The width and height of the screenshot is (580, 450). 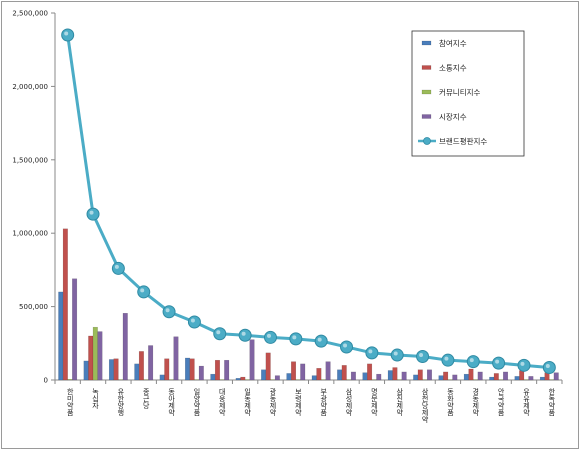 I want to click on category-label-1: 녹십자, so click(x=96, y=399).